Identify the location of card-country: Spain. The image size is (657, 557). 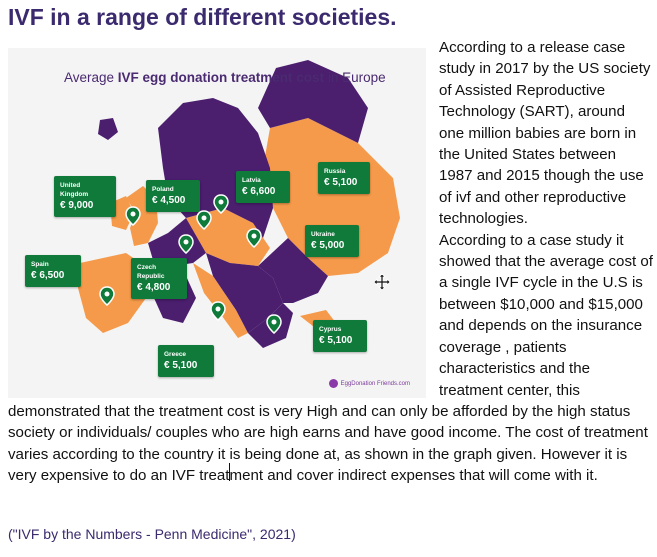
(40, 264).